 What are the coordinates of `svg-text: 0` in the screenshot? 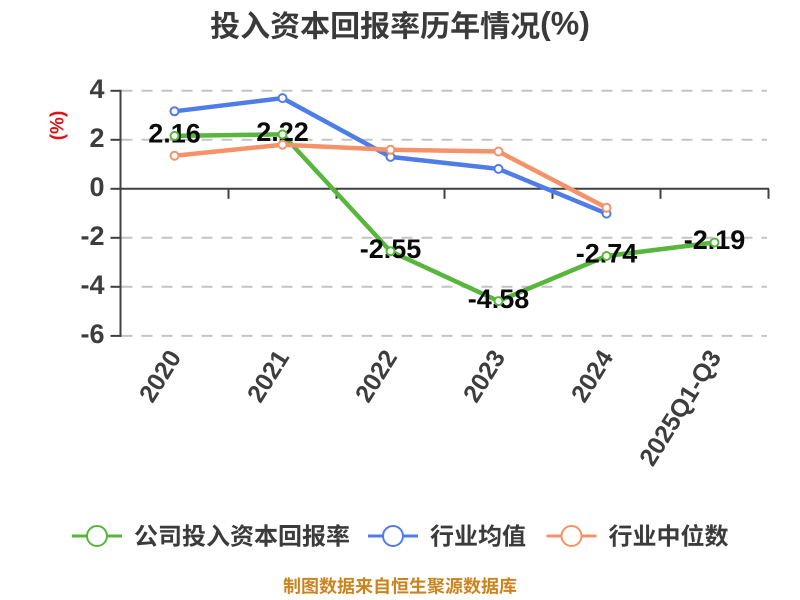 It's located at (96, 187).